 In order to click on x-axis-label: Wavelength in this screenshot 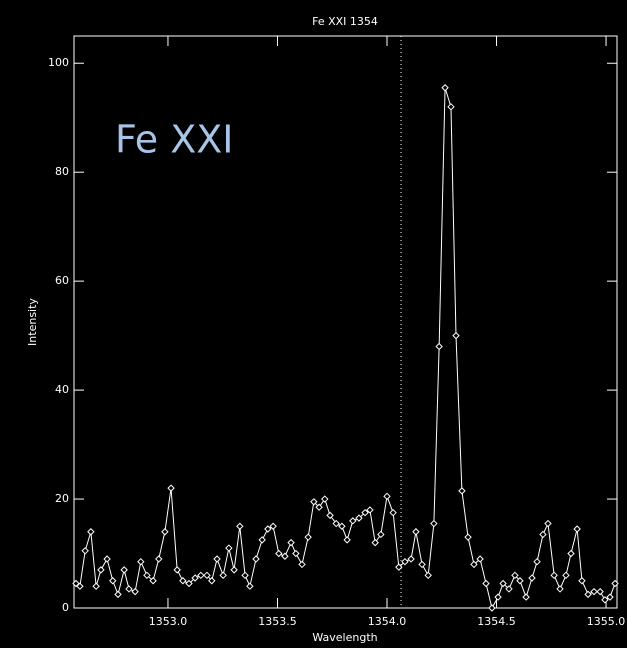, I will do `click(344, 637)`.